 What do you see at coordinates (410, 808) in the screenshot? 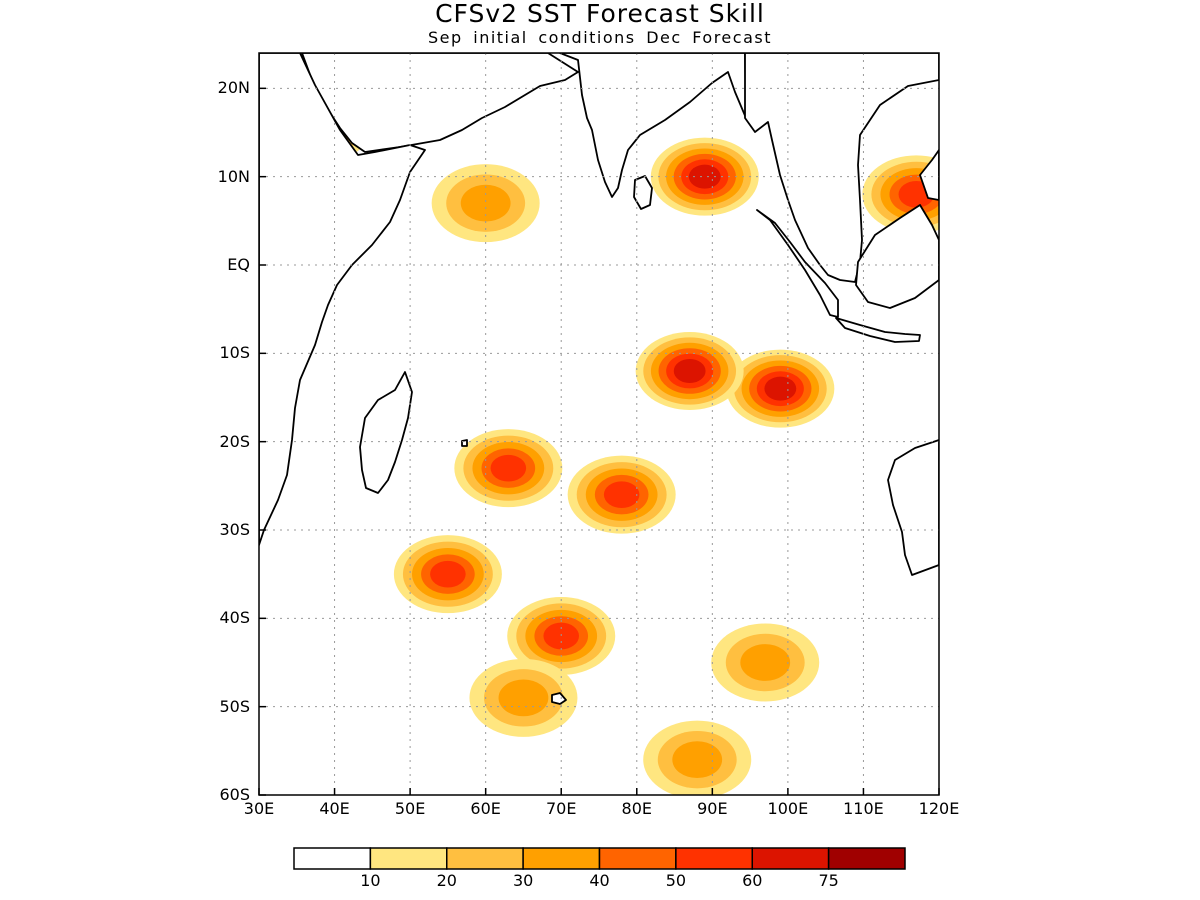
I see `x-tick-label: 50E` at bounding box center [410, 808].